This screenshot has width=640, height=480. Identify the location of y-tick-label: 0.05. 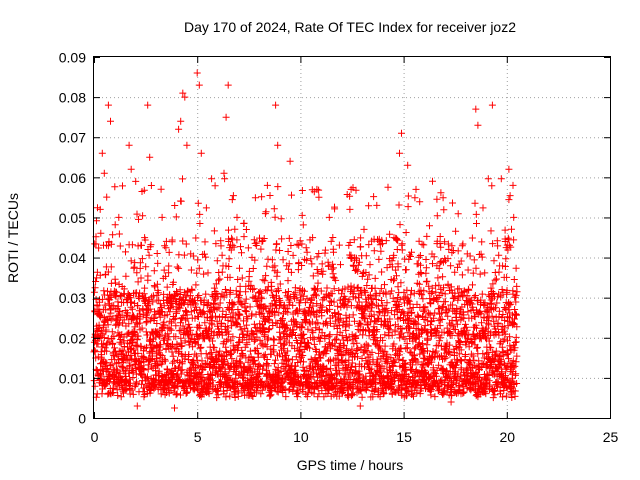
(72, 218).